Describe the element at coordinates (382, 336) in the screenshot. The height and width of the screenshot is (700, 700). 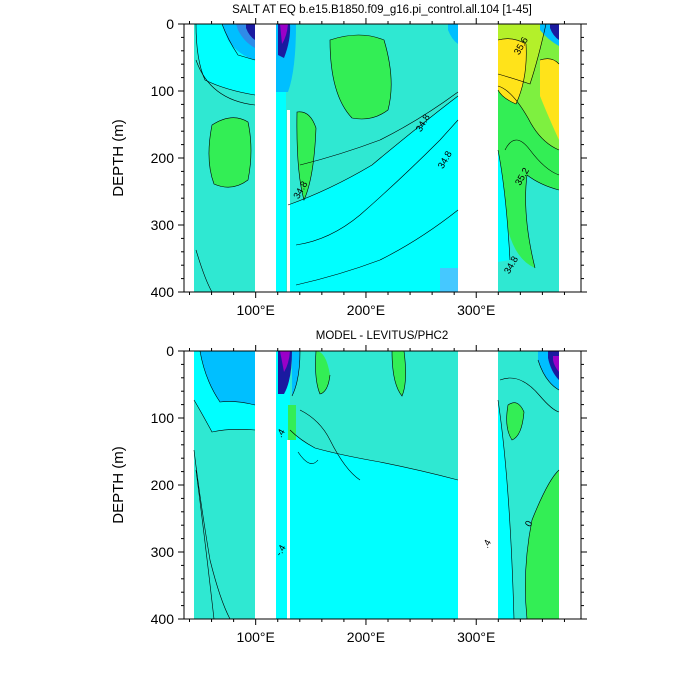
I see `panel-title: MODEL - LEVITUS/PHC2` at that location.